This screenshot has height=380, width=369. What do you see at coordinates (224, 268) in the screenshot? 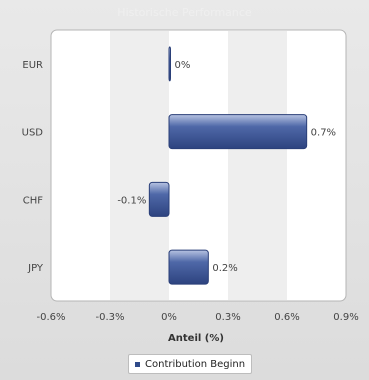
I see `data-label: 0.2%` at bounding box center [224, 268].